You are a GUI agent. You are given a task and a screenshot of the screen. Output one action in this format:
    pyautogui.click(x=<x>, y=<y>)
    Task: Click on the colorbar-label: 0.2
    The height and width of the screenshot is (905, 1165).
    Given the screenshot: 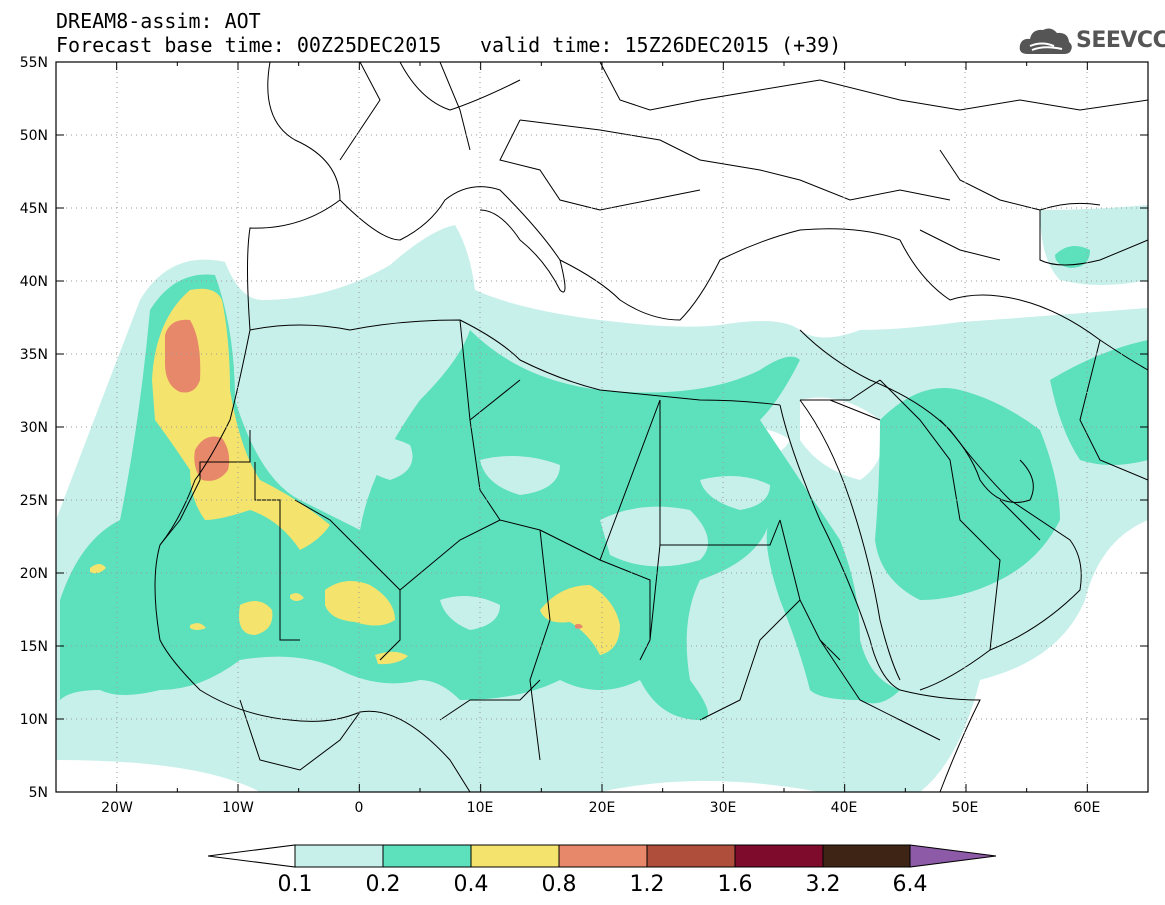 What is the action you would take?
    pyautogui.click(x=383, y=884)
    